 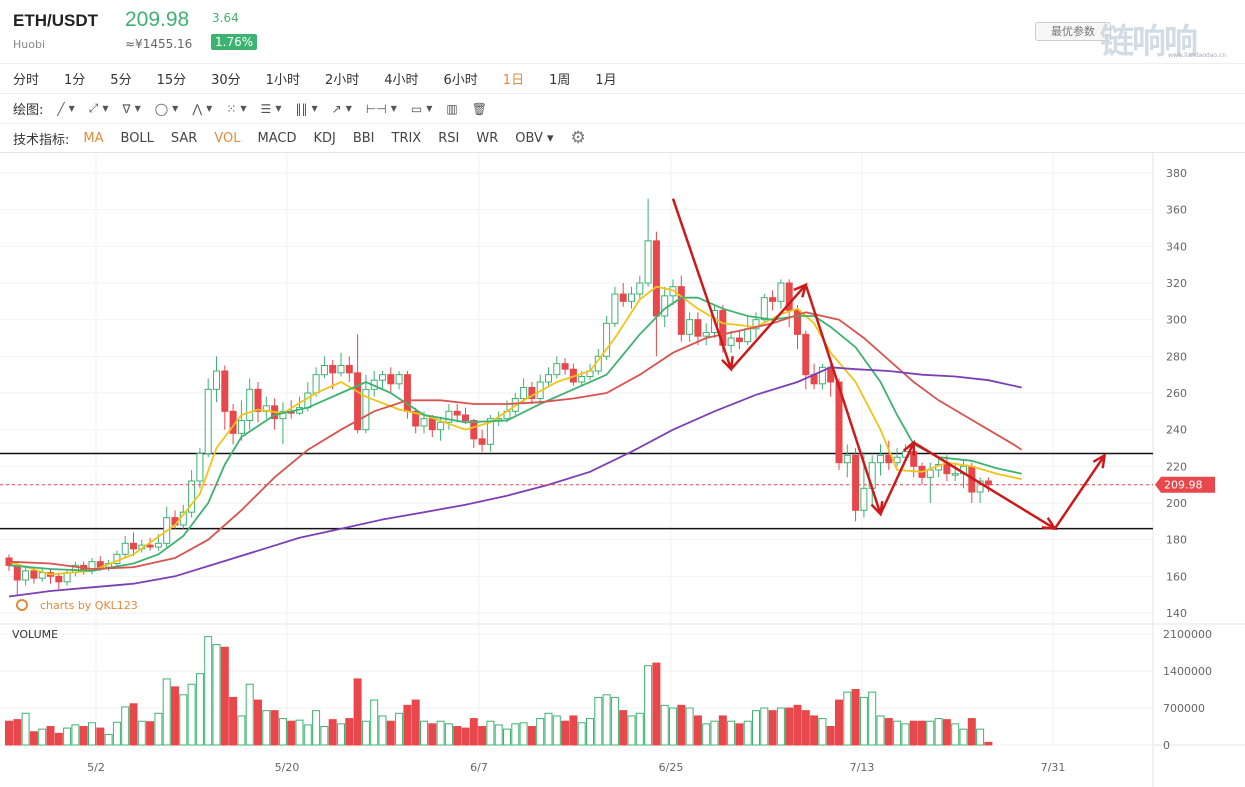 What do you see at coordinates (363, 138) in the screenshot?
I see `indicator-bbi: BBI` at bounding box center [363, 138].